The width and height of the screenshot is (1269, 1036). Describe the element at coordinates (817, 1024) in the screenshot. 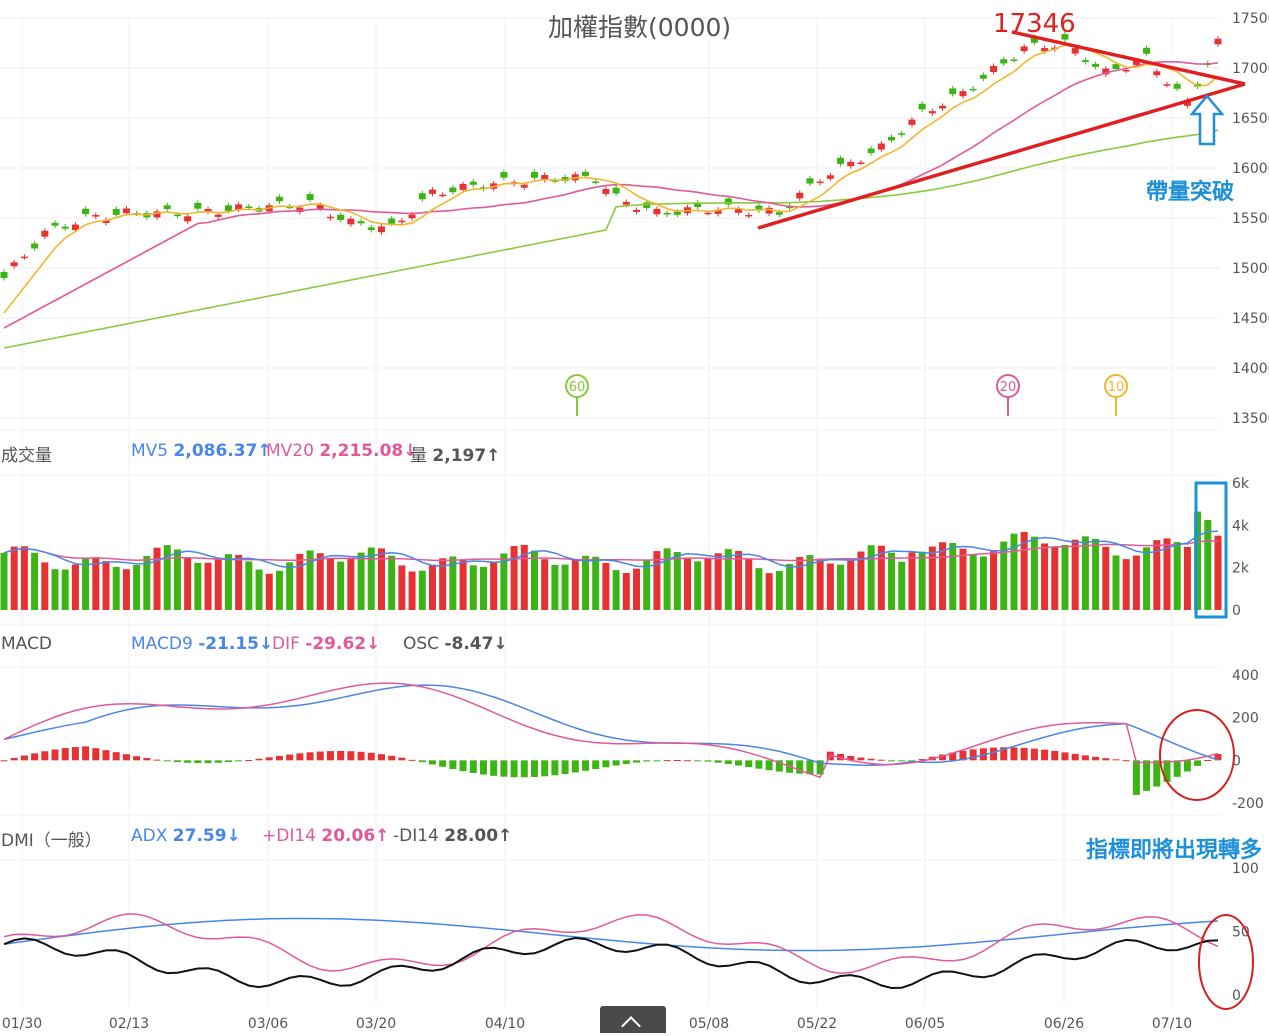

I see `x-tick-label: 05/22` at that location.